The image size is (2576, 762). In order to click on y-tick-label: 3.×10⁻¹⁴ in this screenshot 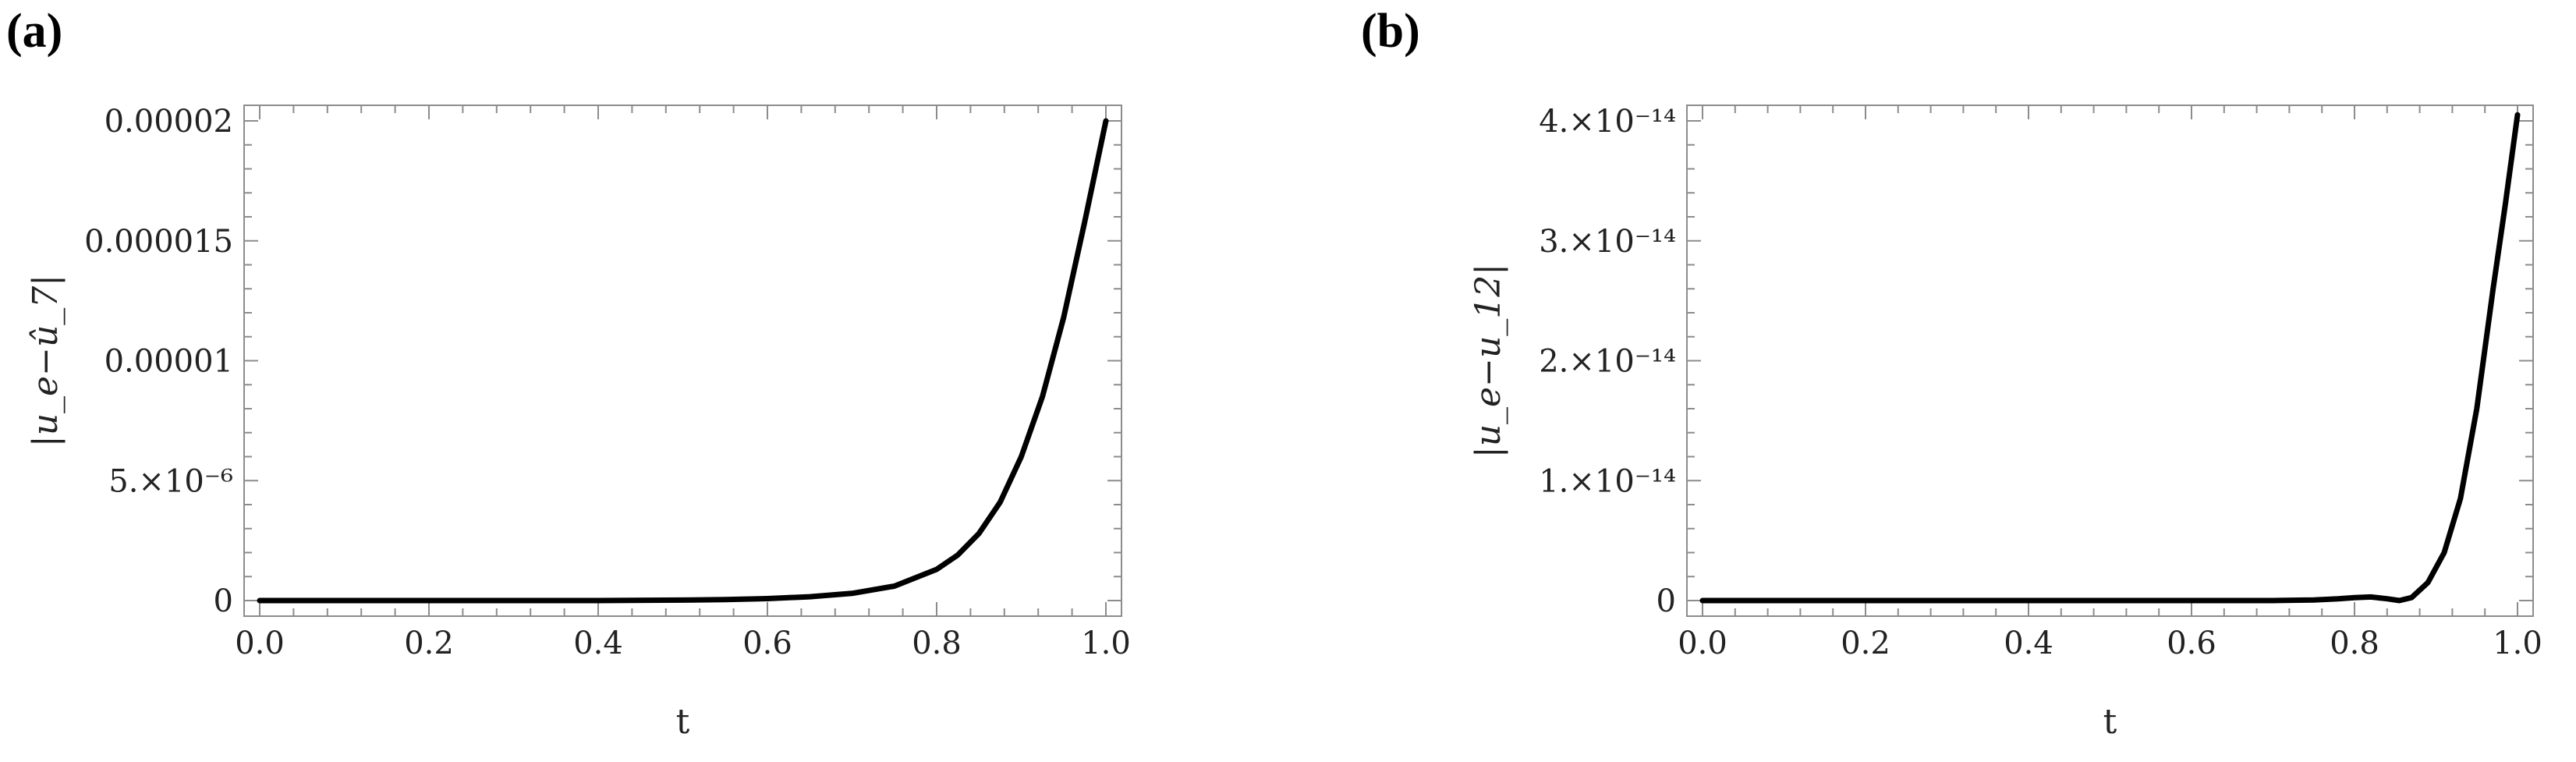, I will do `click(1608, 242)`.